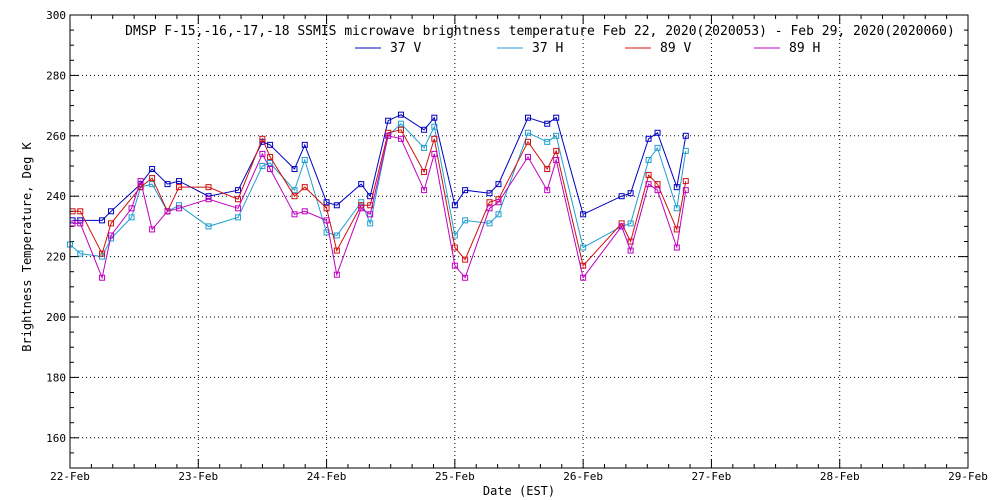  Describe the element at coordinates (712, 476) in the screenshot. I see `x-tick-label: 27-Feb` at that location.